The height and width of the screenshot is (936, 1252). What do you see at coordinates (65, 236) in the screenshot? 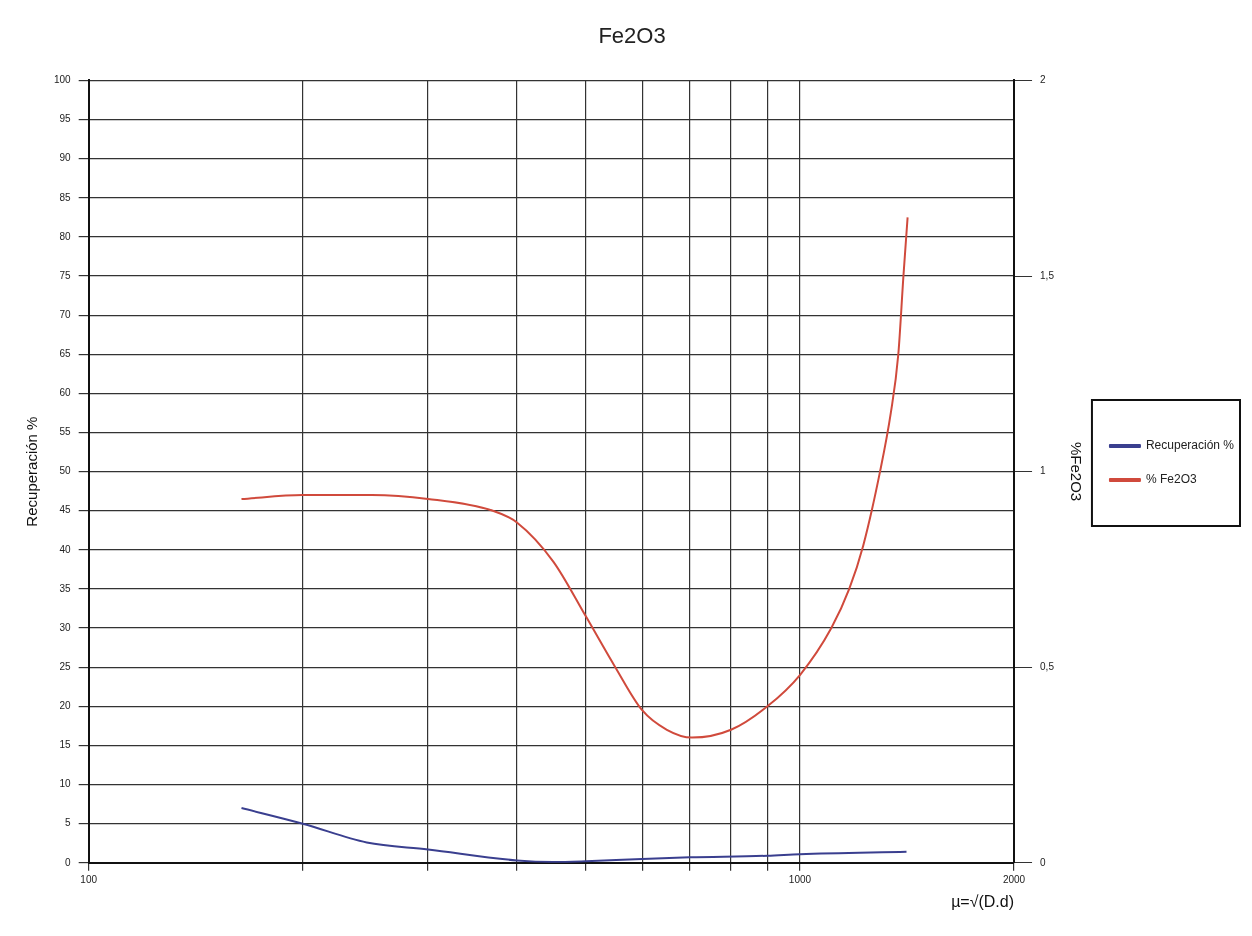
I see `y-tick-label: 80` at bounding box center [65, 236].